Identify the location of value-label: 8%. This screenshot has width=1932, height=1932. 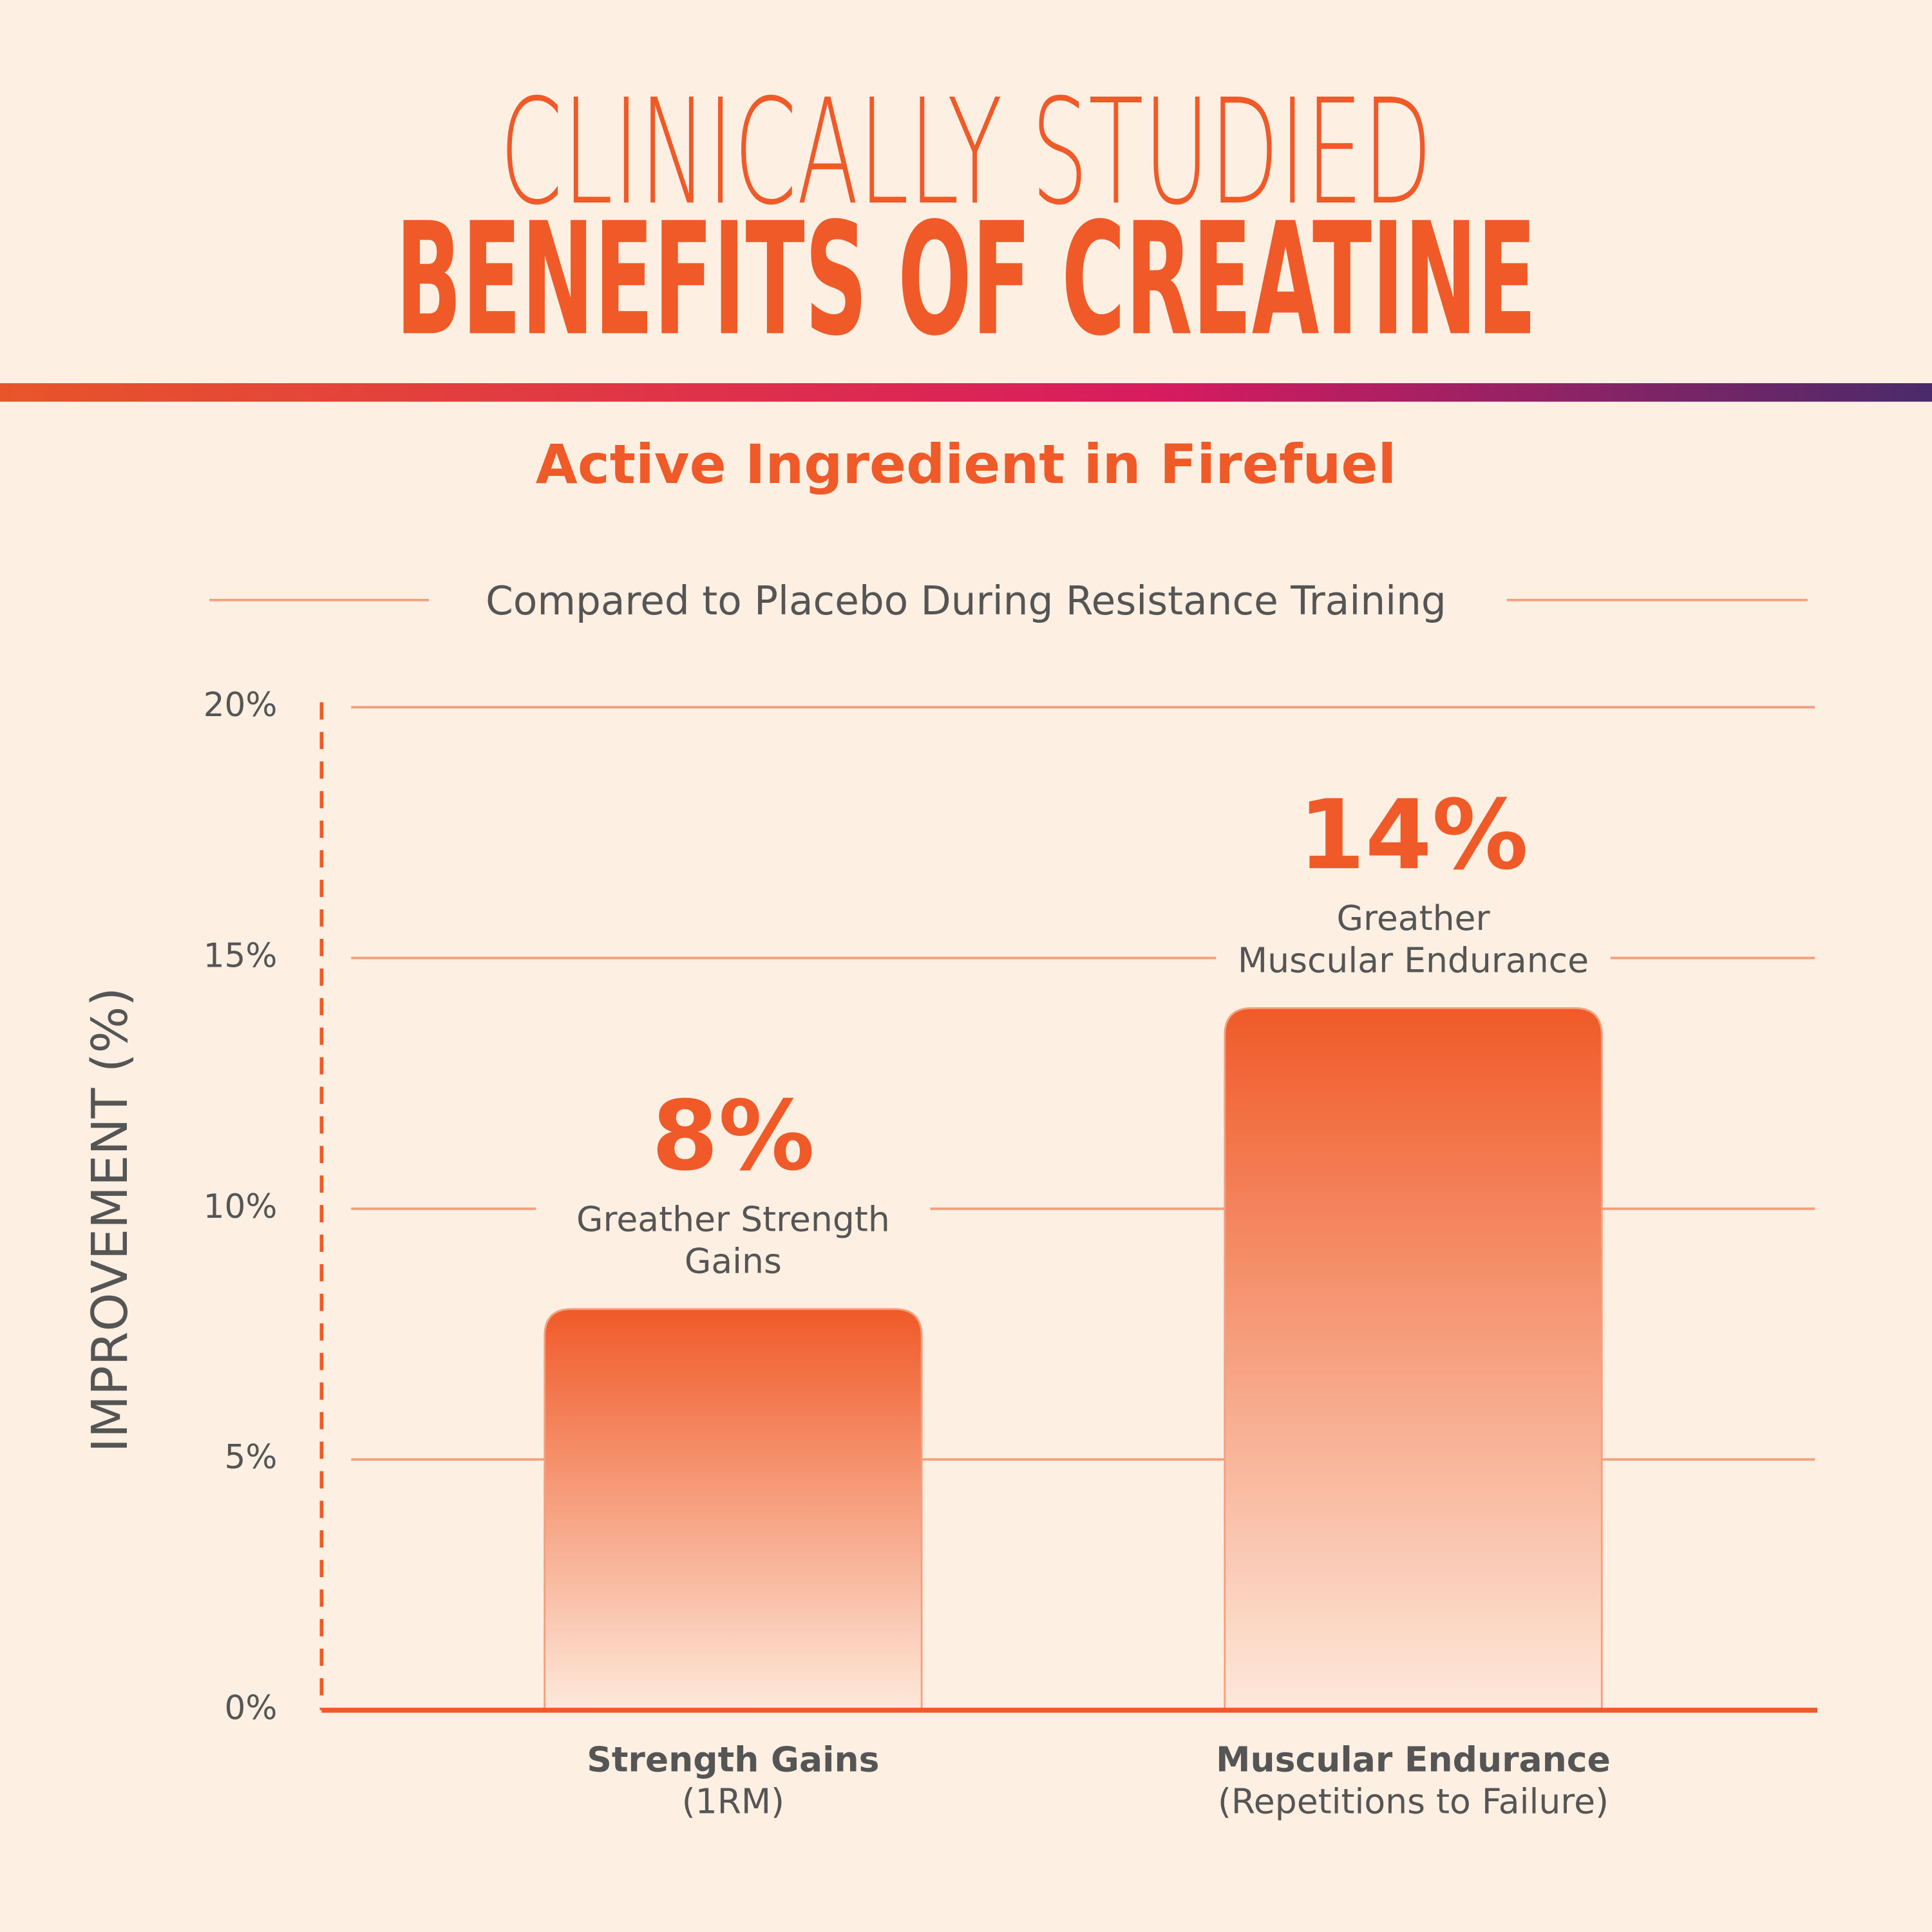
(733, 1136).